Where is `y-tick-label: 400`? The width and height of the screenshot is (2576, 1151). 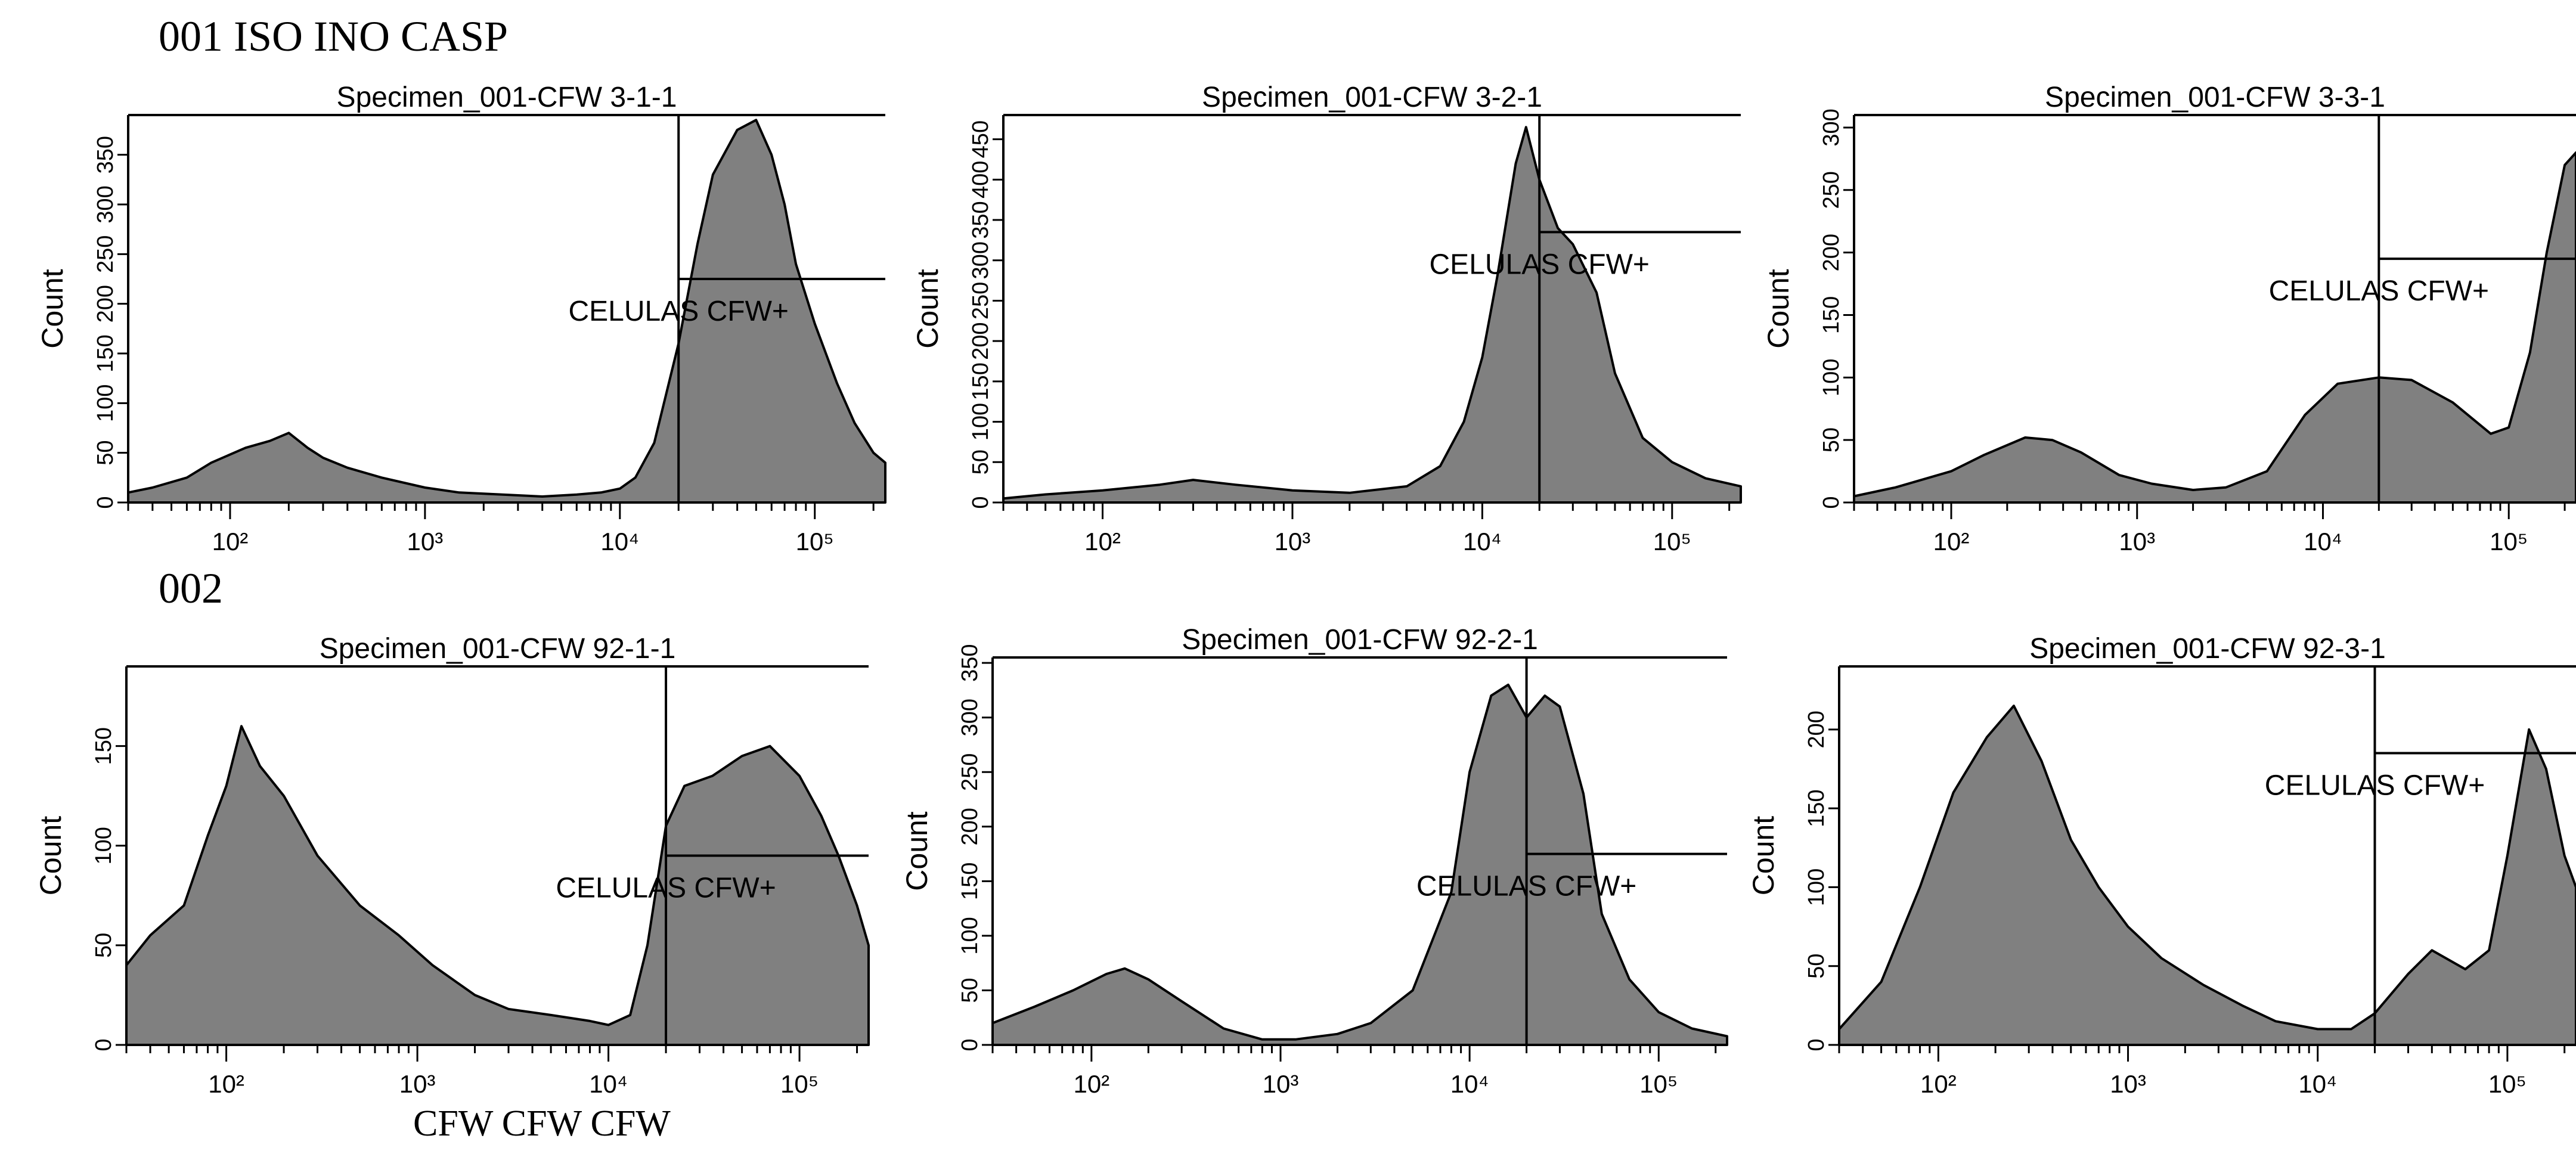
y-tick-label: 400 is located at coordinates (980, 179).